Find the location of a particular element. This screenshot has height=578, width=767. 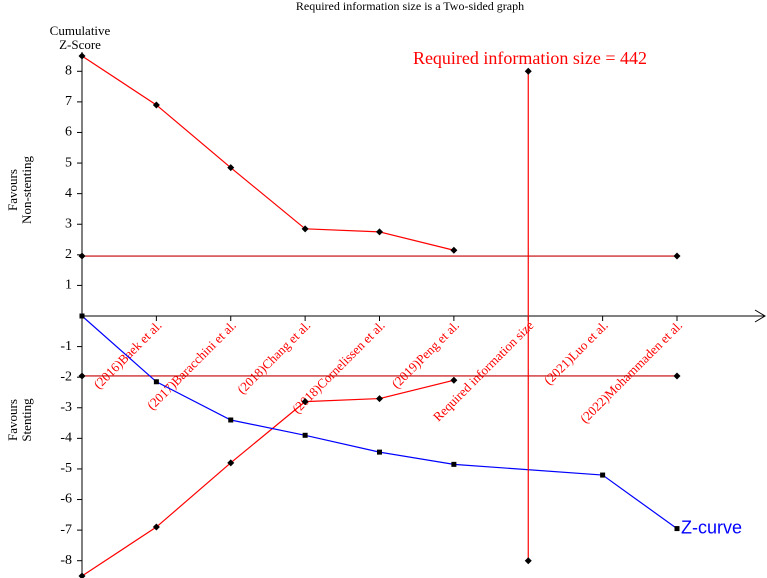

lower-label: Favours Stenting is located at coordinates (19, 420).